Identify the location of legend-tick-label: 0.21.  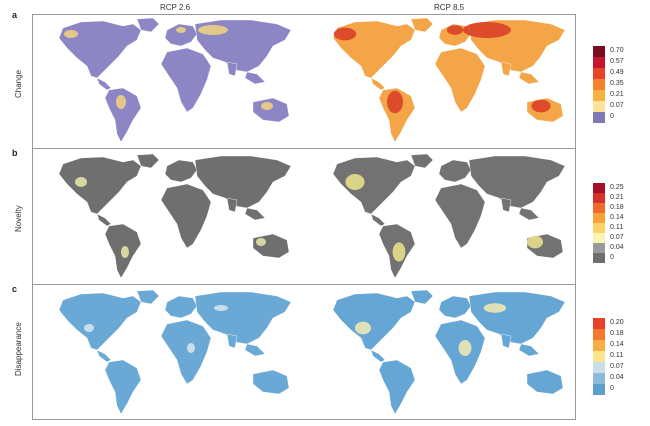
(617, 94).